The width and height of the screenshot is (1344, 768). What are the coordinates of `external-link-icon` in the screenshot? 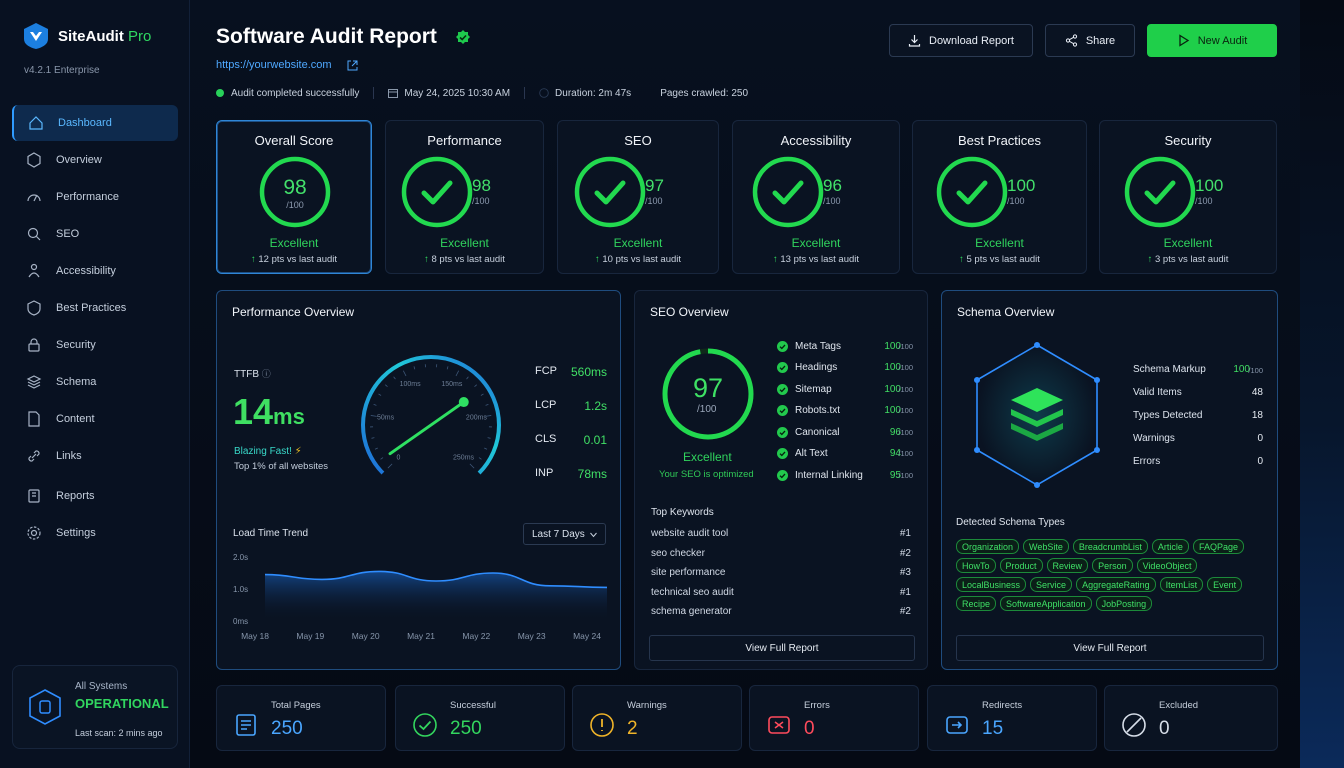 It's located at (352, 65).